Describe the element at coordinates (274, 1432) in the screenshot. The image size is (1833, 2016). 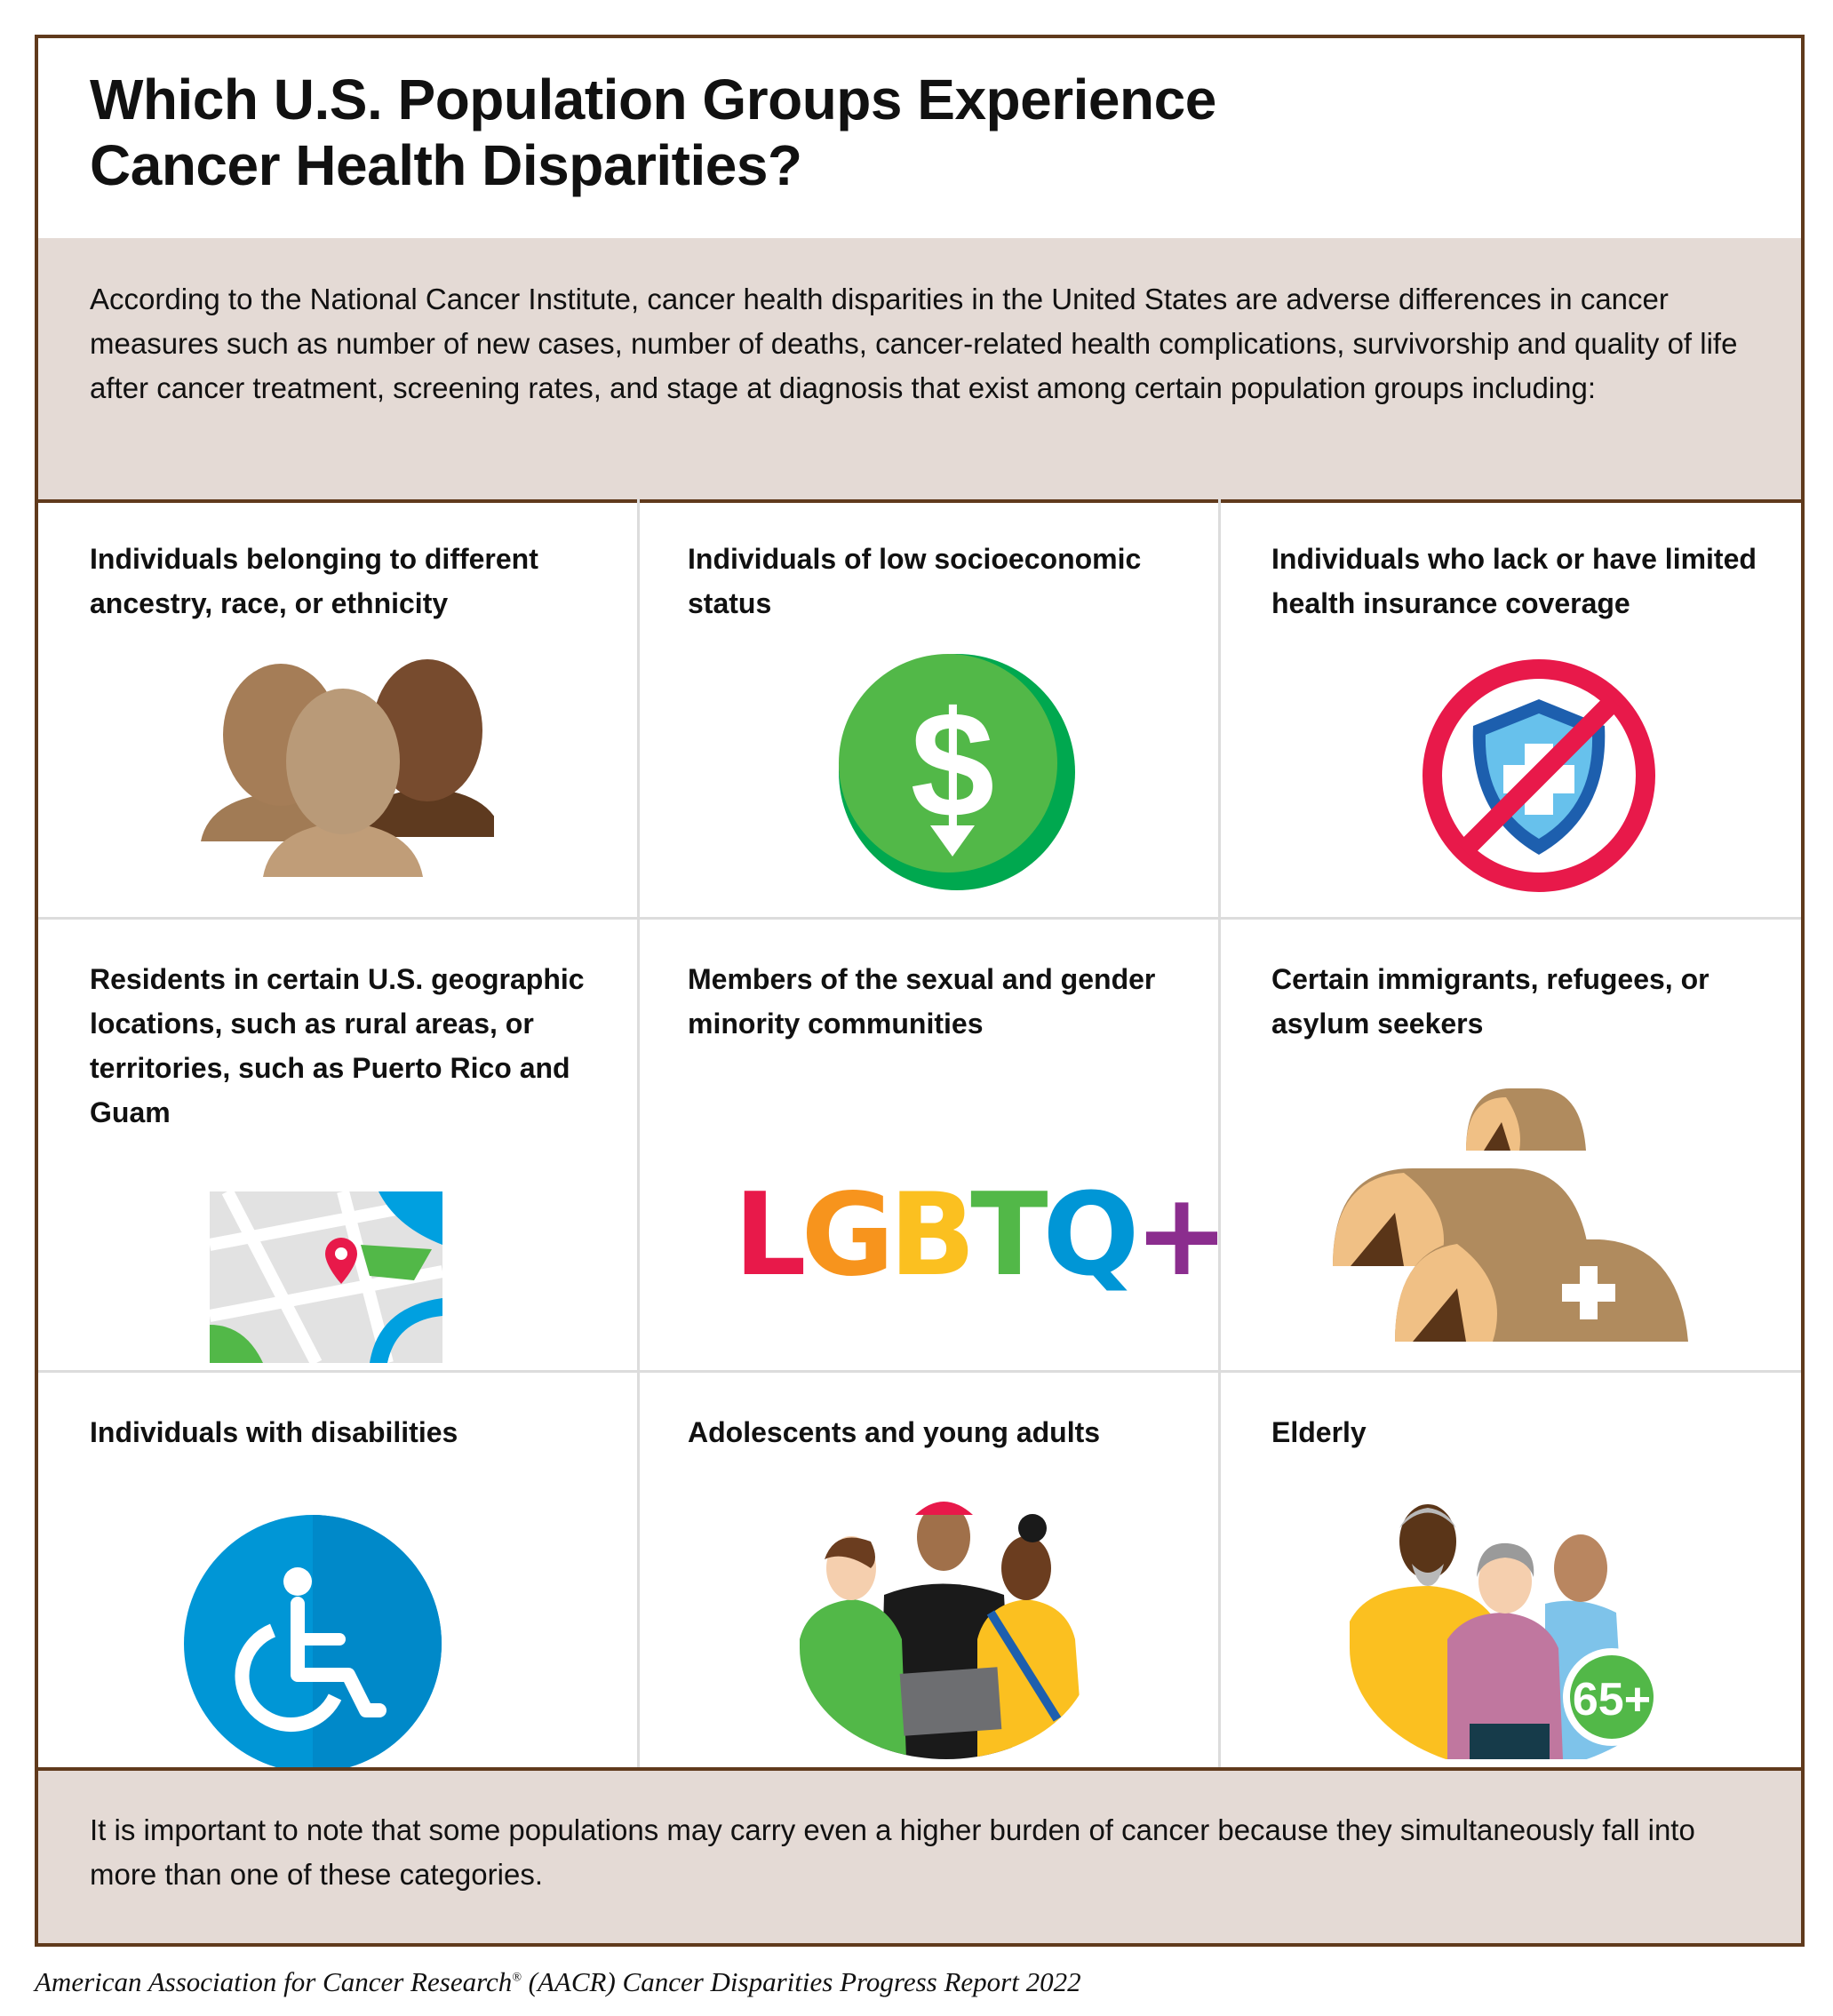
I see `group-label: Individuals with disabilities` at that location.